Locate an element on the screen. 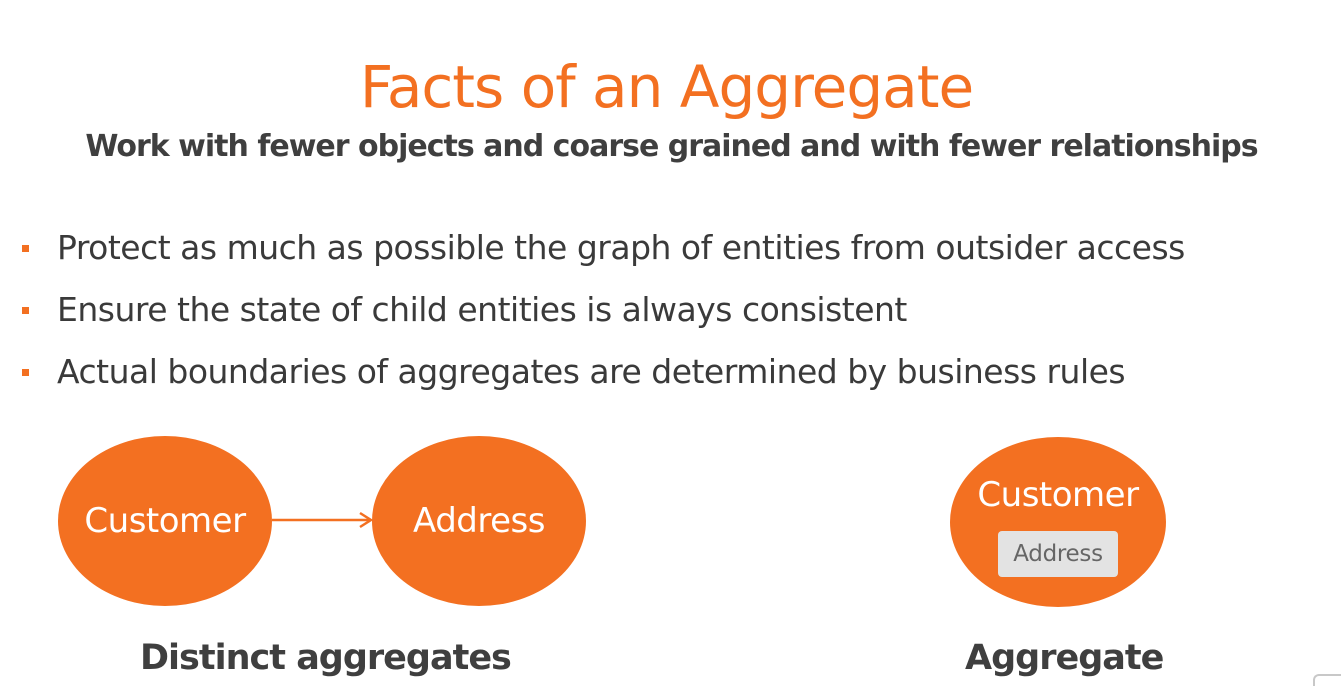 The width and height of the screenshot is (1343, 686). arrow-right-icon is located at coordinates (323, 520).